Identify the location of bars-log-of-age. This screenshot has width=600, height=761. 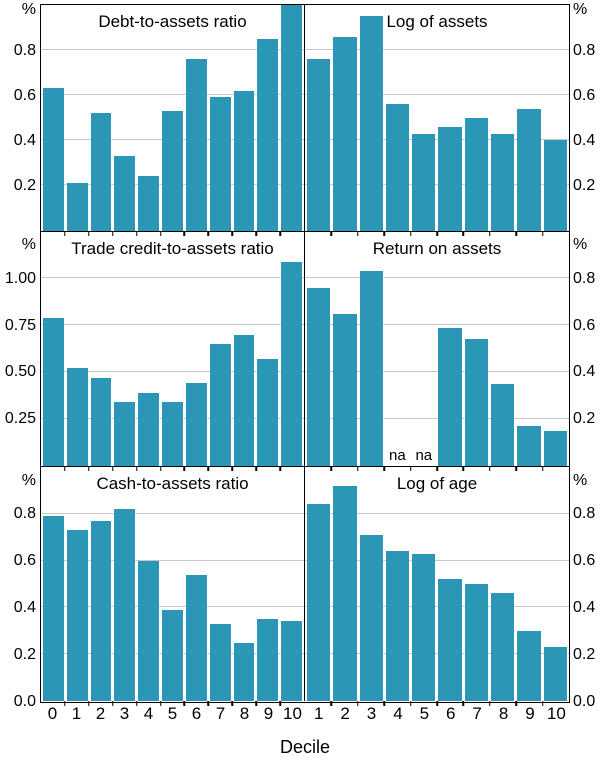
(437, 584).